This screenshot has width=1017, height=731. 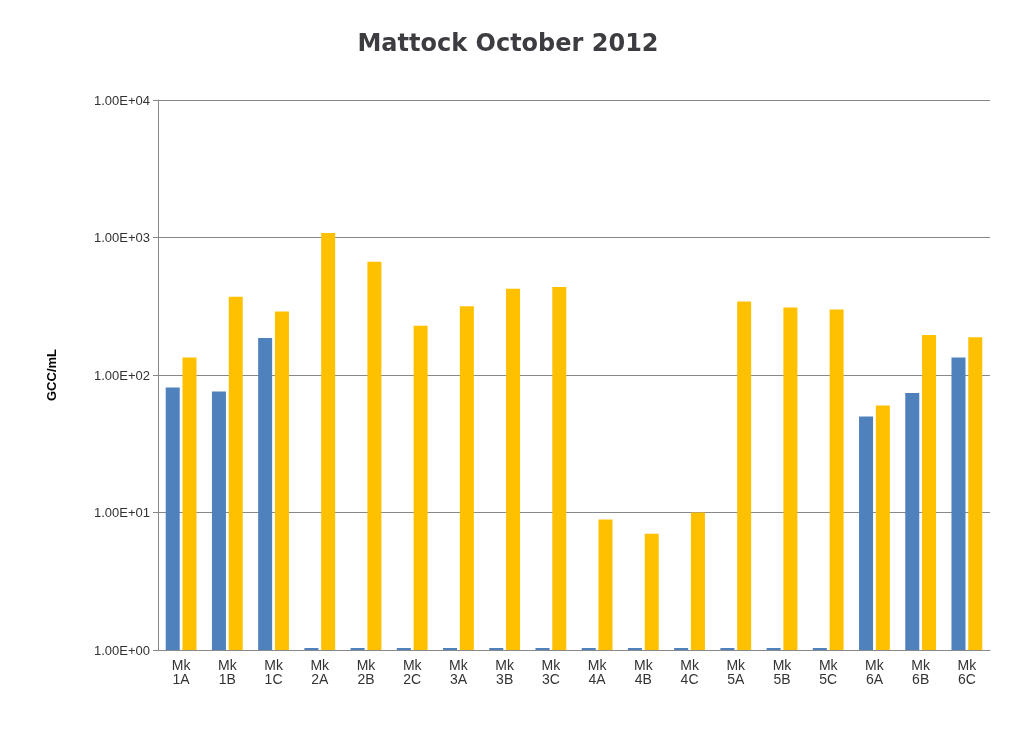 I want to click on y-tick-label: 1.00E+04, so click(x=121, y=100).